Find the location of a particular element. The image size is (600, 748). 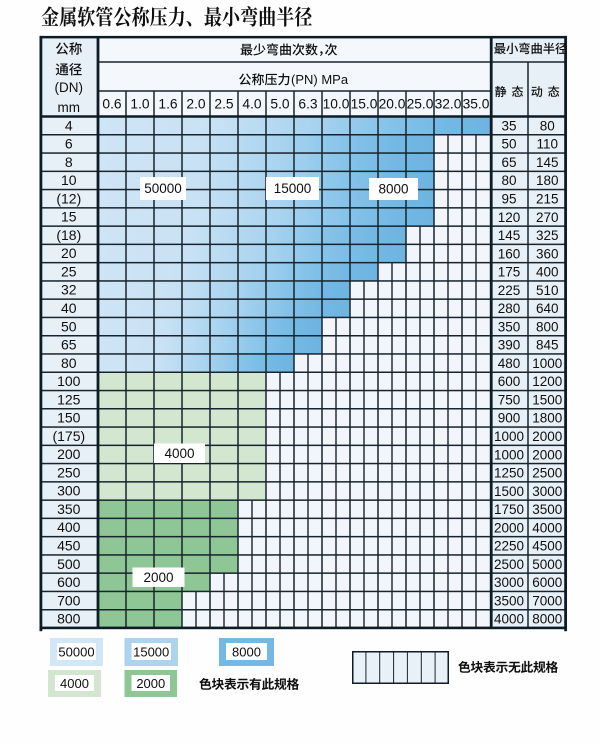

svg-text: 10.0 is located at coordinates (336, 104).